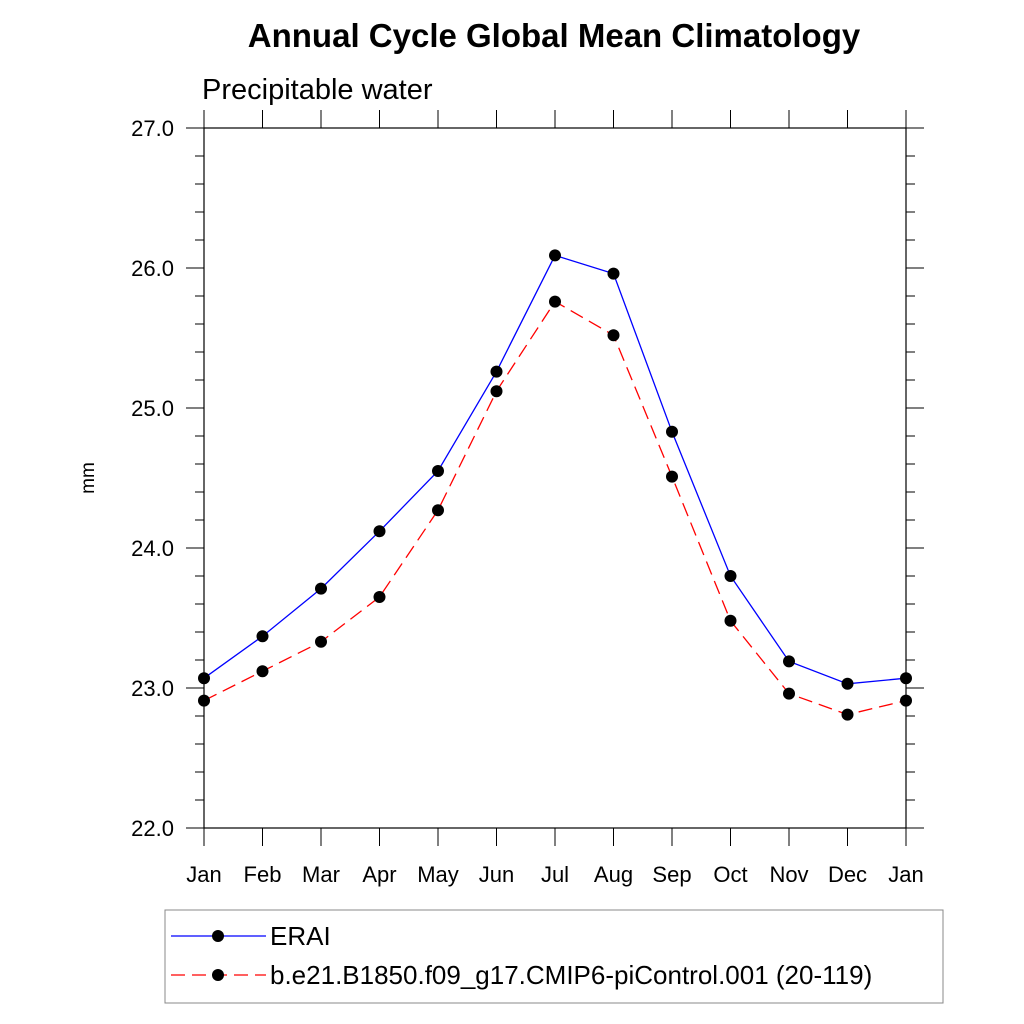 Image resolution: width=1024 pixels, height=1024 pixels. What do you see at coordinates (438, 874) in the screenshot?
I see `x-tick-label: May` at bounding box center [438, 874].